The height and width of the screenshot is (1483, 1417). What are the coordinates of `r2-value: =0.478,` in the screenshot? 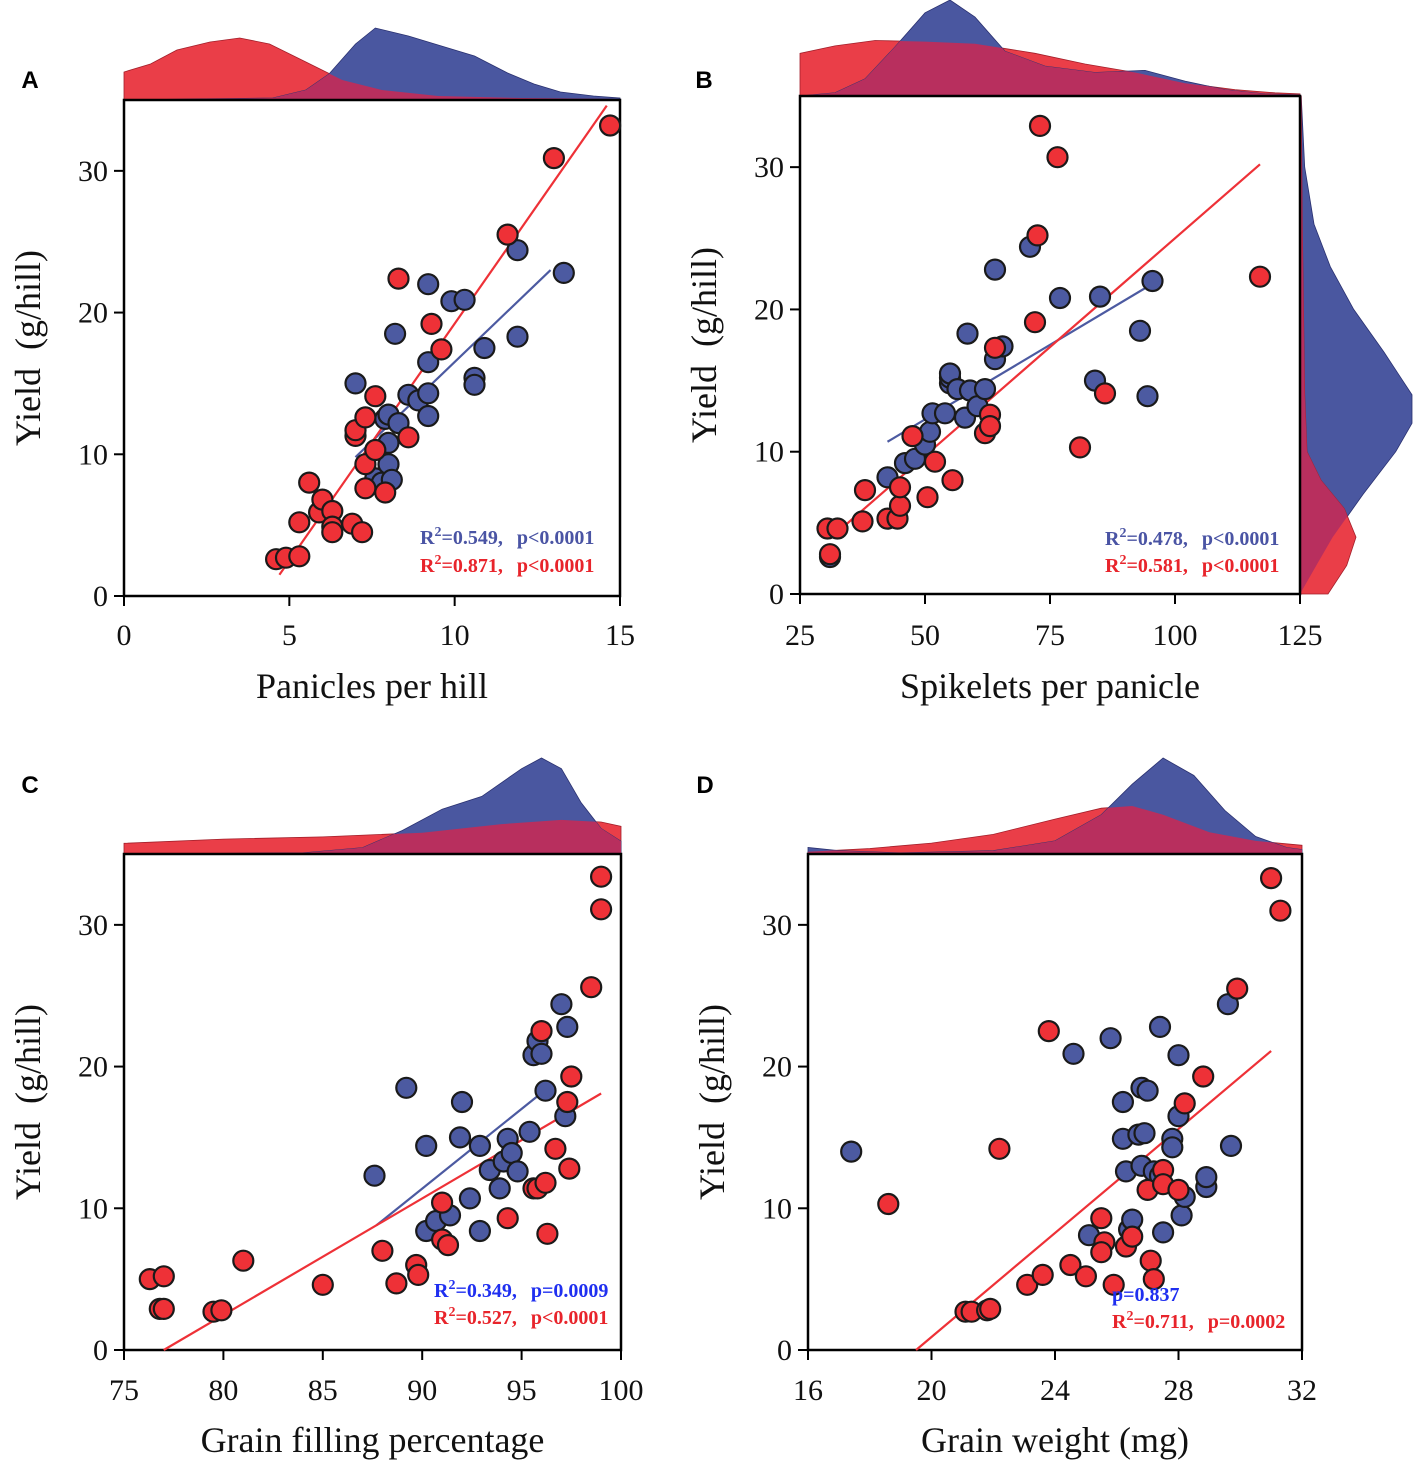 It's located at (1156, 539).